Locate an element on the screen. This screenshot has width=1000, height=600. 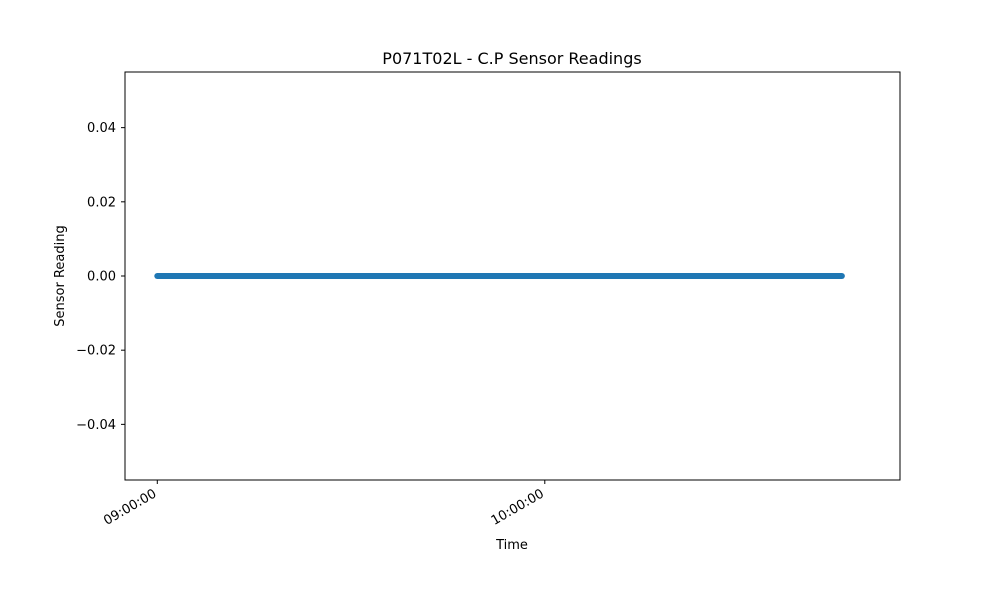
y-tick-label: −0.04 is located at coordinates (96, 425).